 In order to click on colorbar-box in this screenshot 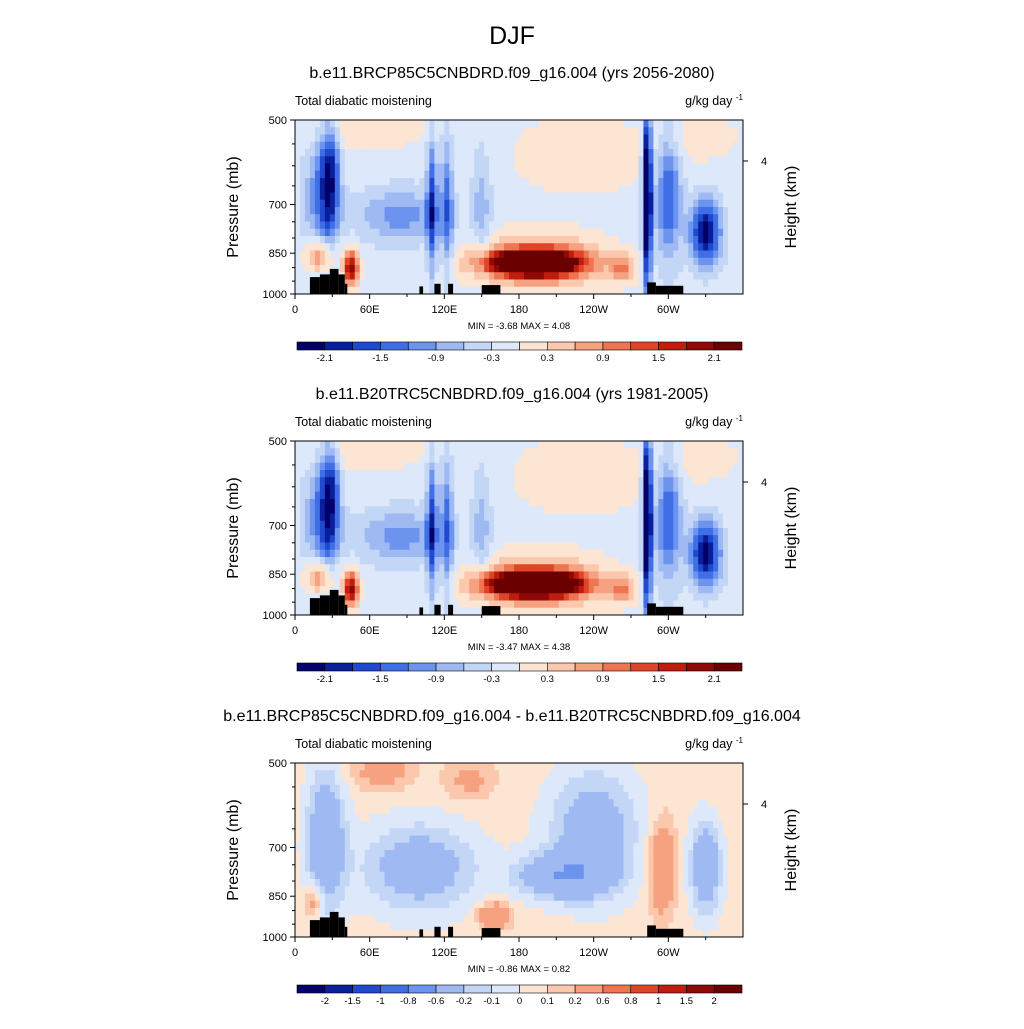, I will do `click(506, 346)`.